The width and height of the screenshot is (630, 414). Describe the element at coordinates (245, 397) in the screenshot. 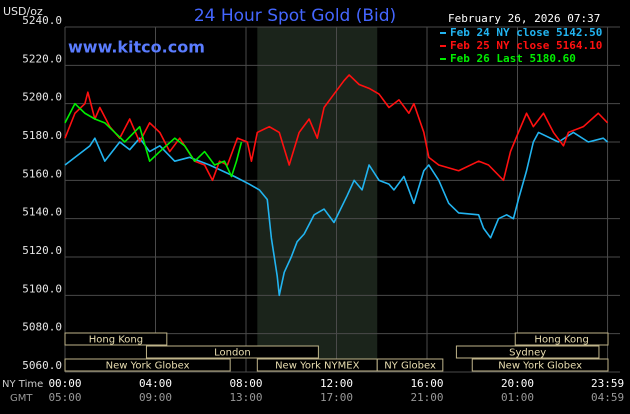

I see `x2-tick-label: 13:00` at that location.